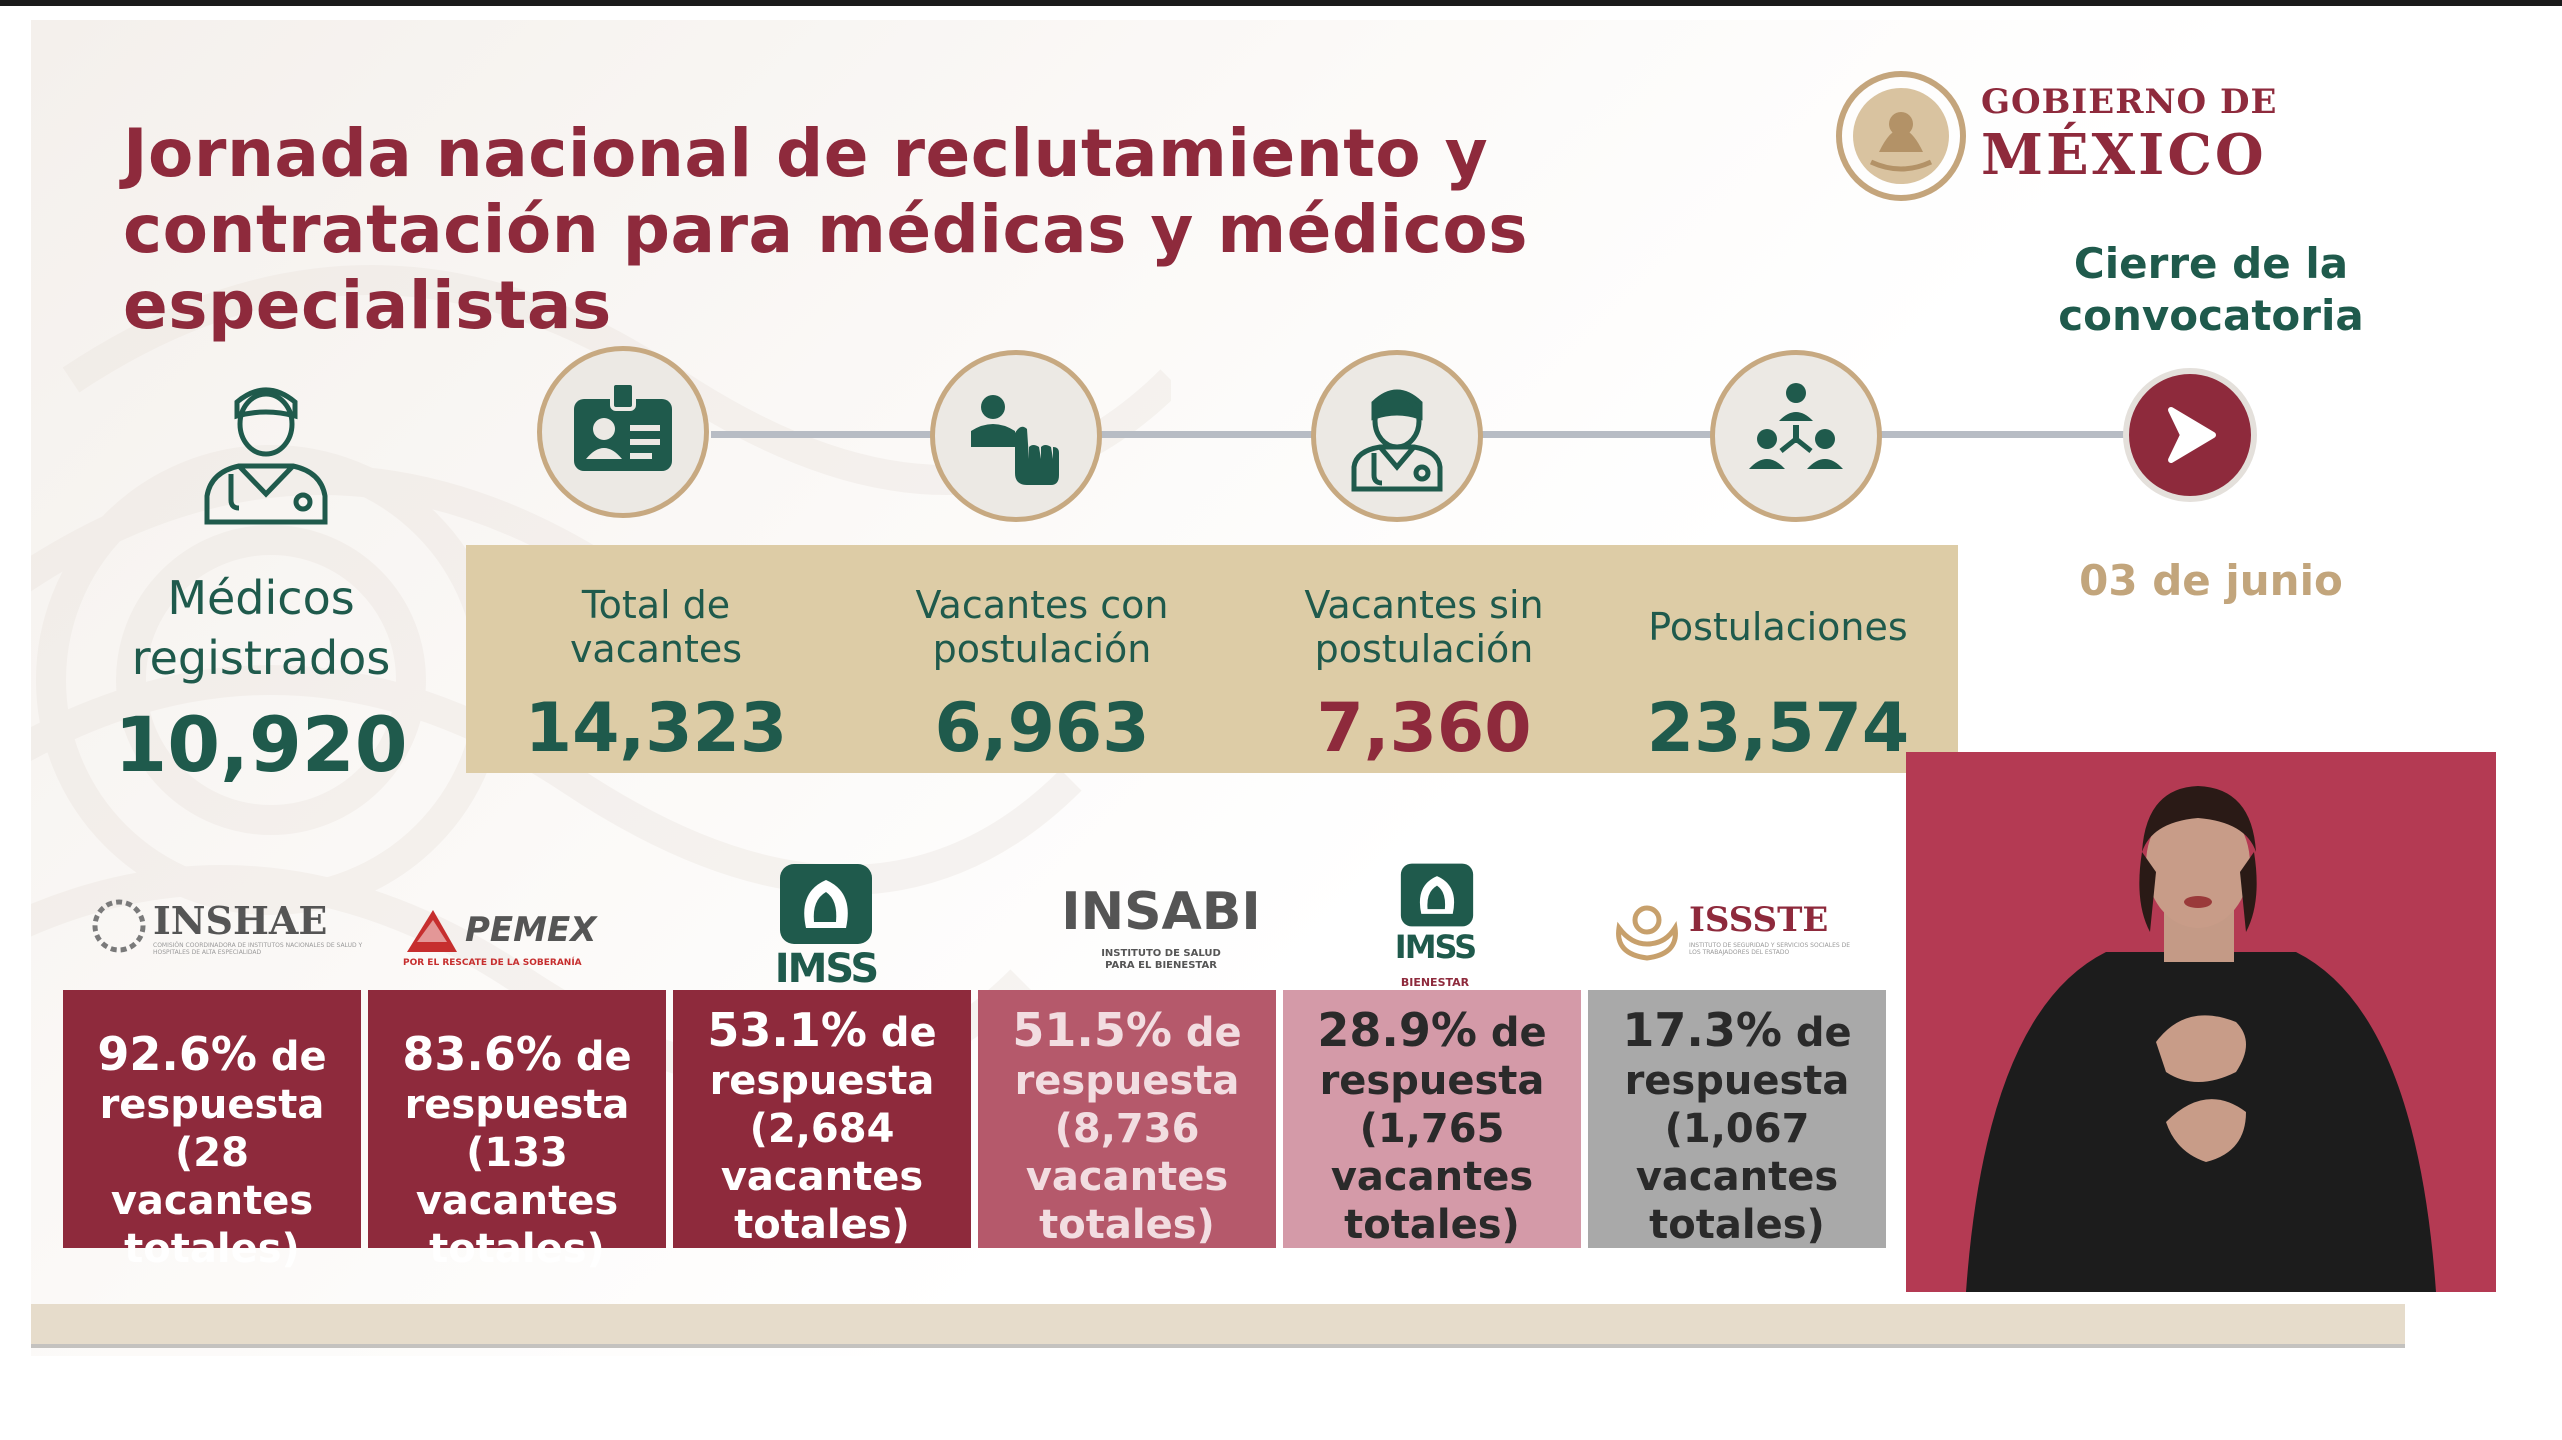 This screenshot has height=1440, width=2562. Describe the element at coordinates (1435, 982) in the screenshot. I see `imss-bienestar-subtitle: BIENESTAR` at that location.